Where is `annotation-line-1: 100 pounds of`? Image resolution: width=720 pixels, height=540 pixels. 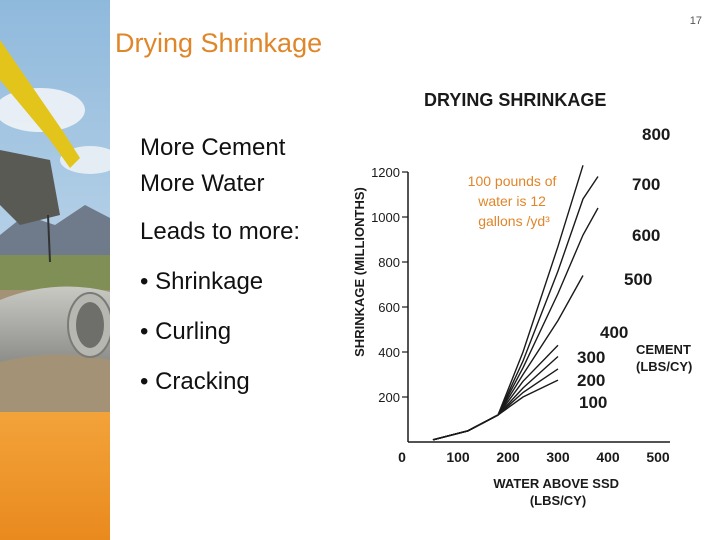
annotation-line-1: 100 pounds of is located at coordinates (512, 181).